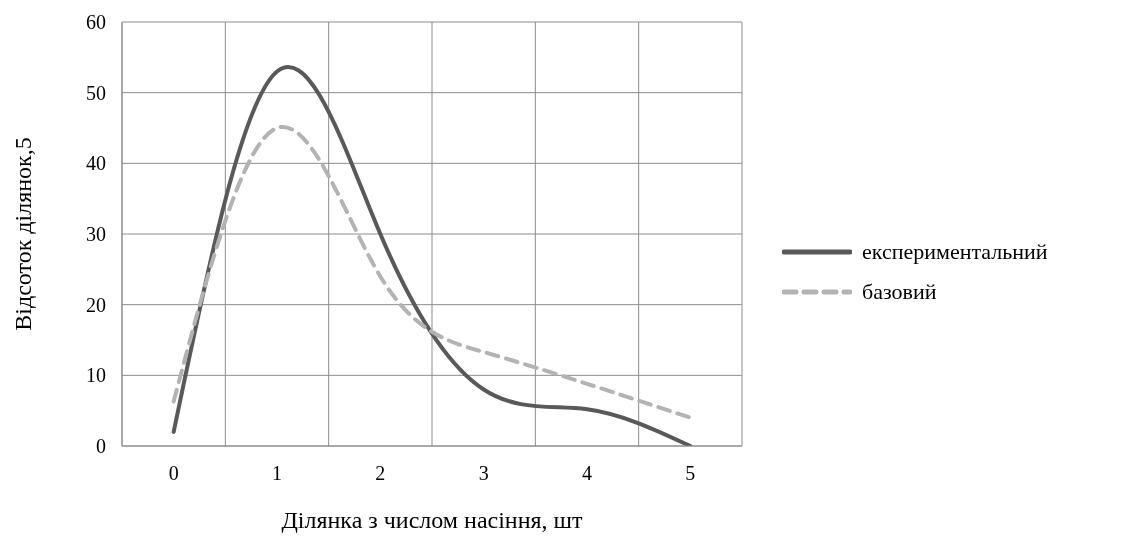  Describe the element at coordinates (955, 252) in the screenshot. I see `legend-label: експериментальний` at that location.